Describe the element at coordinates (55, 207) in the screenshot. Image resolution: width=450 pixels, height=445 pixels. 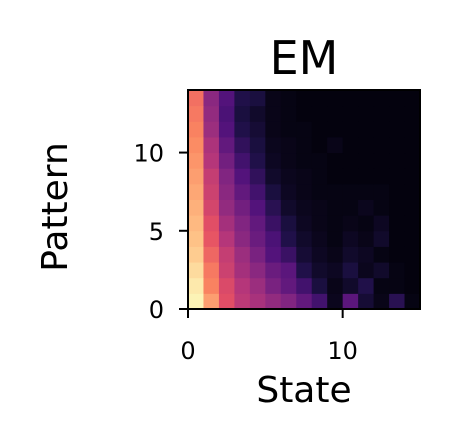
I see `y-axis-label: Pattern` at that location.